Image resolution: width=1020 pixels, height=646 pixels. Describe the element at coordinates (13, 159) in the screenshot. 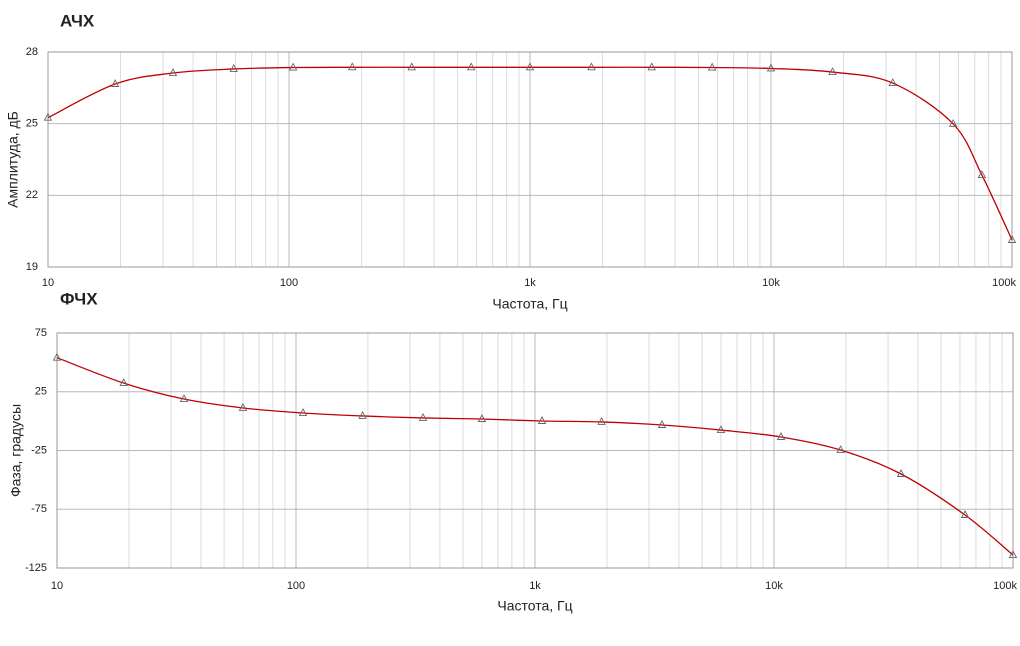

I see `y-axis-label: Амплитуда, дБ` at that location.